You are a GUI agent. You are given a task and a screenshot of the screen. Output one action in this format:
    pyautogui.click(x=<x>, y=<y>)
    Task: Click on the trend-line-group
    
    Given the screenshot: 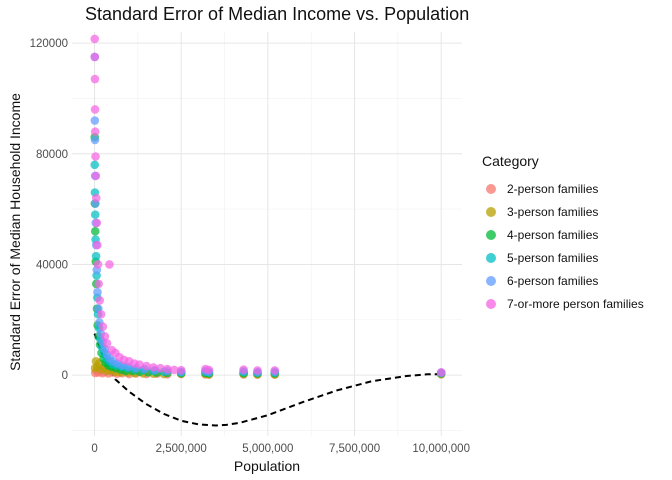 What is the action you would take?
    pyautogui.click(x=267, y=380)
    